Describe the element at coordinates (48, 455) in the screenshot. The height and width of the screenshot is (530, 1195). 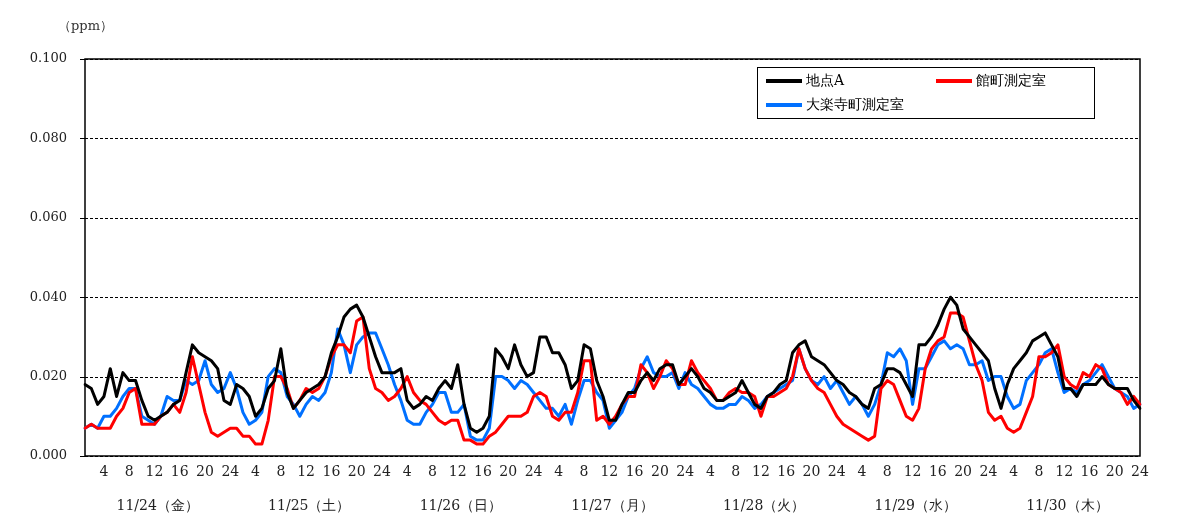
I see `y-tick-label: 0.000` at that location.